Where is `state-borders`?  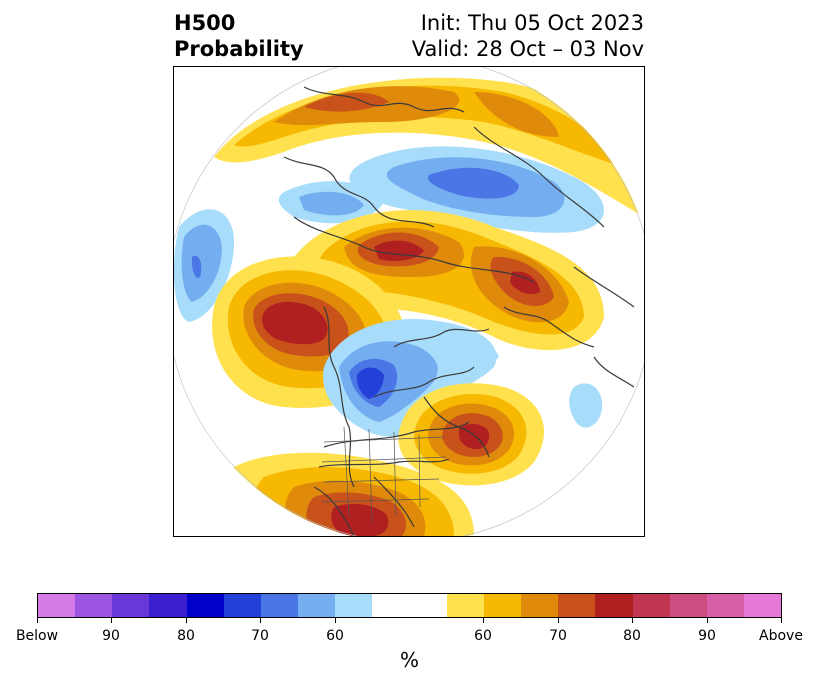 state-borders is located at coordinates (384, 474).